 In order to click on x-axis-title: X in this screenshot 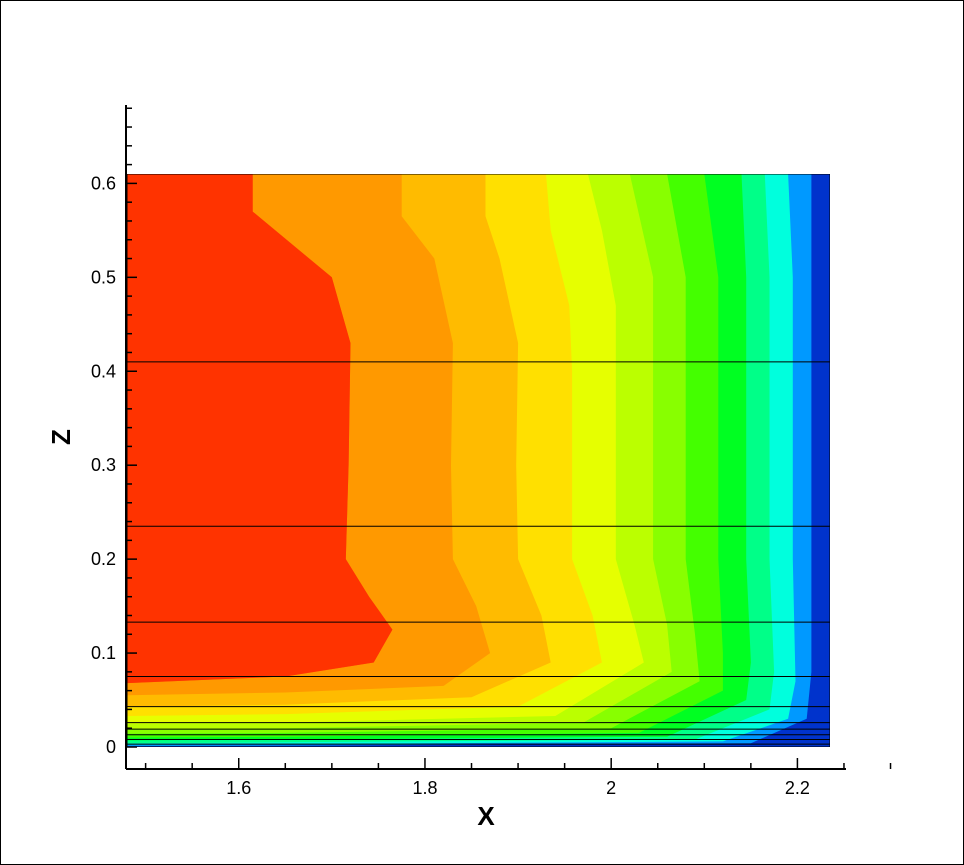, I will do `click(486, 816)`.